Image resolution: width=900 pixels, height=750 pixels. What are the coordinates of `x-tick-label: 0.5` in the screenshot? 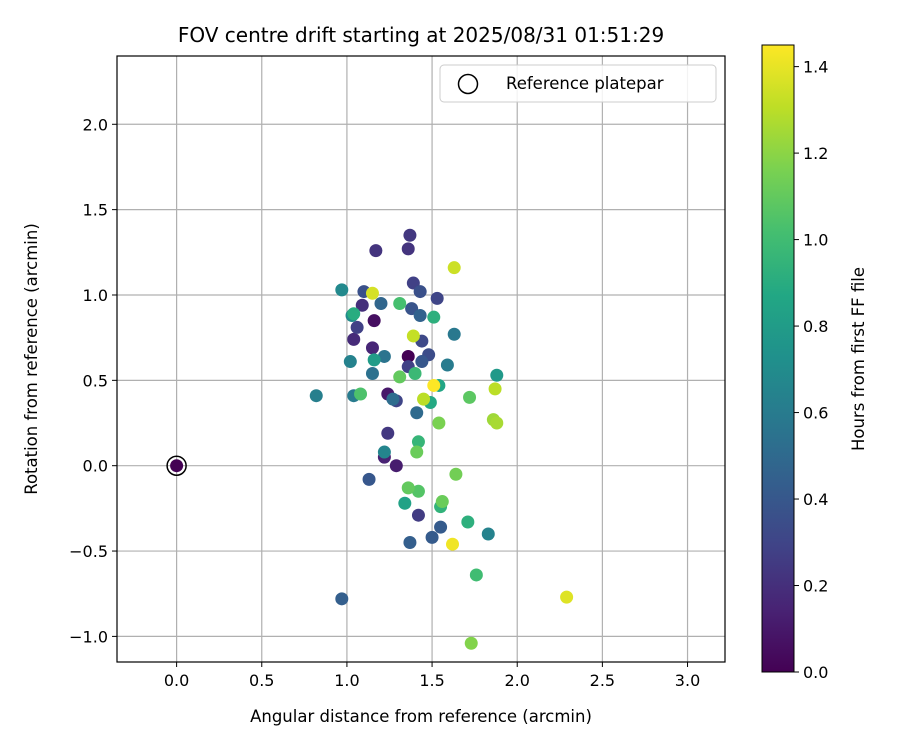 It's located at (261, 680).